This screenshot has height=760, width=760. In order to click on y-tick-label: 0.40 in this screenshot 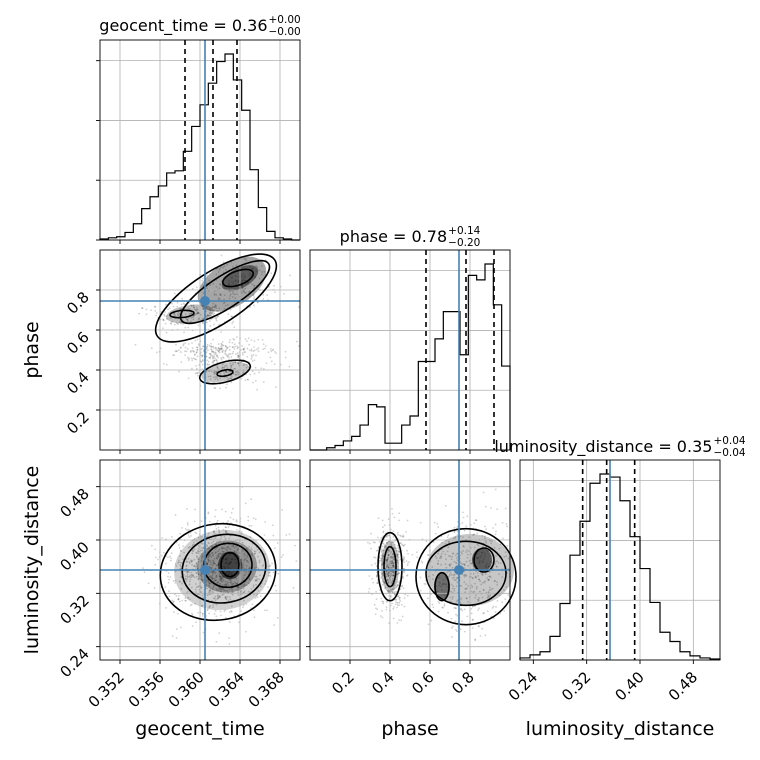, I will do `click(74, 556)`.